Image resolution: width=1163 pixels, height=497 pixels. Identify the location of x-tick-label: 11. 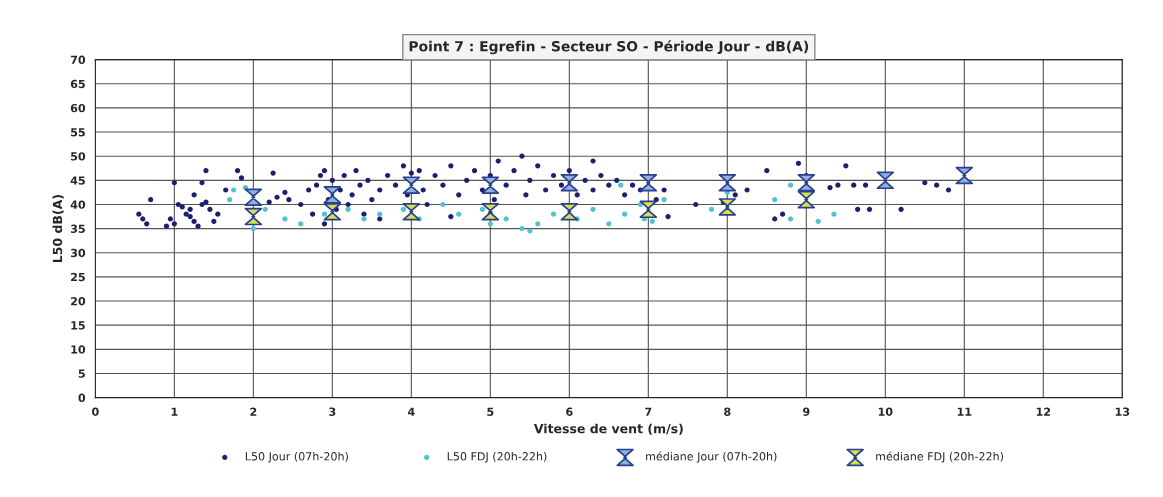
(964, 411).